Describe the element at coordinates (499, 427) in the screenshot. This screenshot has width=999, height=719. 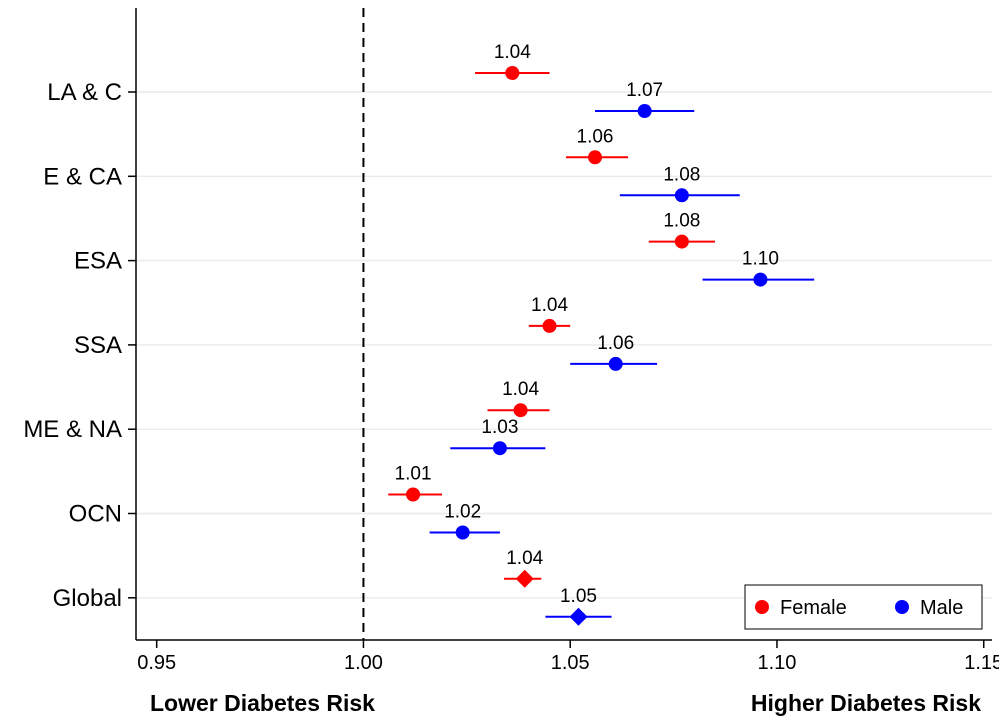
I see `data-label: 1.03` at that location.